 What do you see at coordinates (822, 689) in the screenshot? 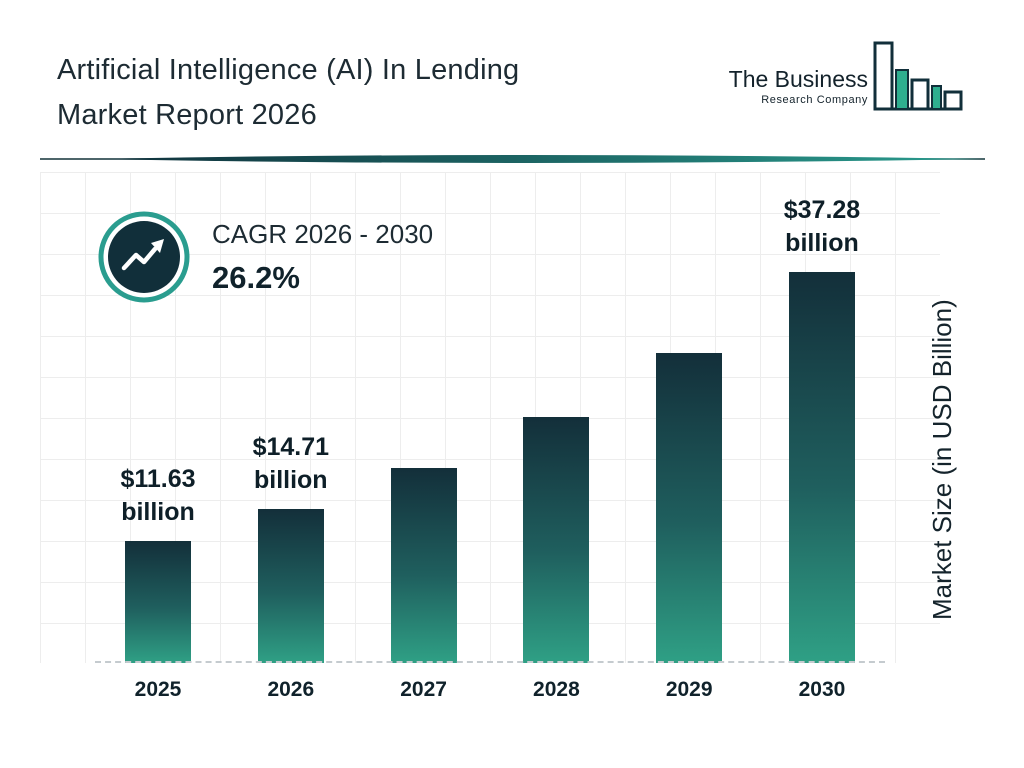
I see `x-axis-label-2030: 2030` at bounding box center [822, 689].